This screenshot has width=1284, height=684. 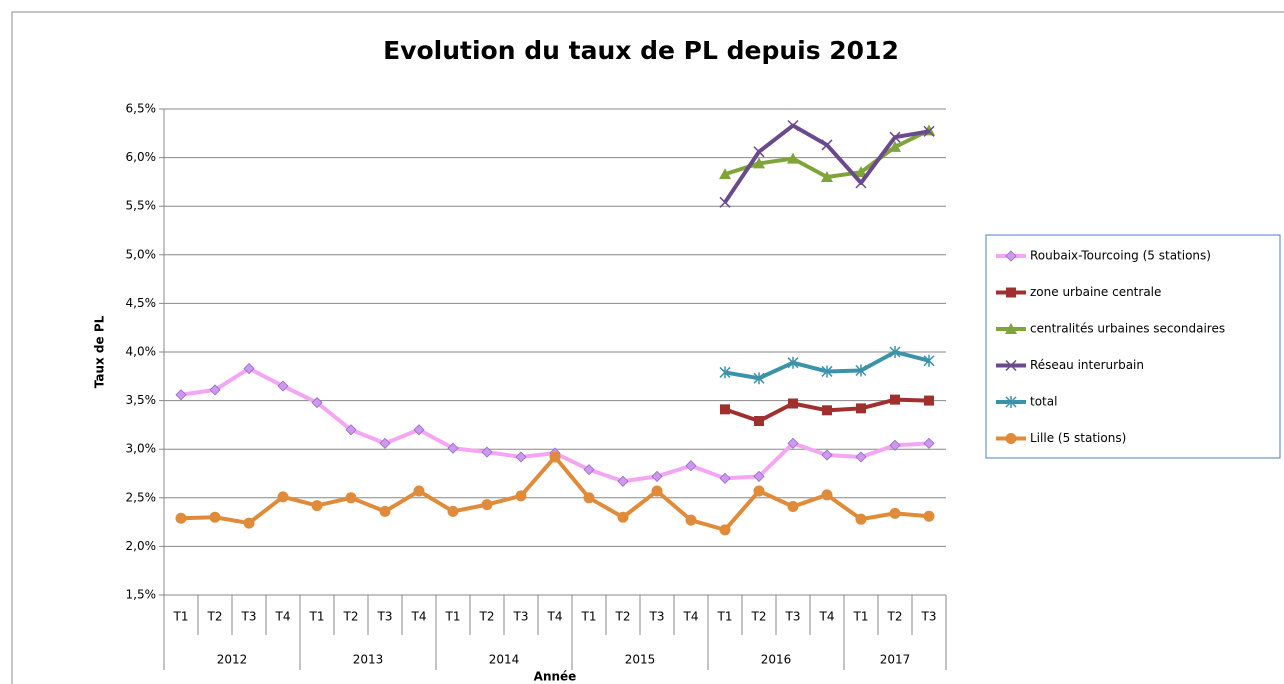 I want to click on y-tick-label: 4,5%, so click(x=141, y=303).